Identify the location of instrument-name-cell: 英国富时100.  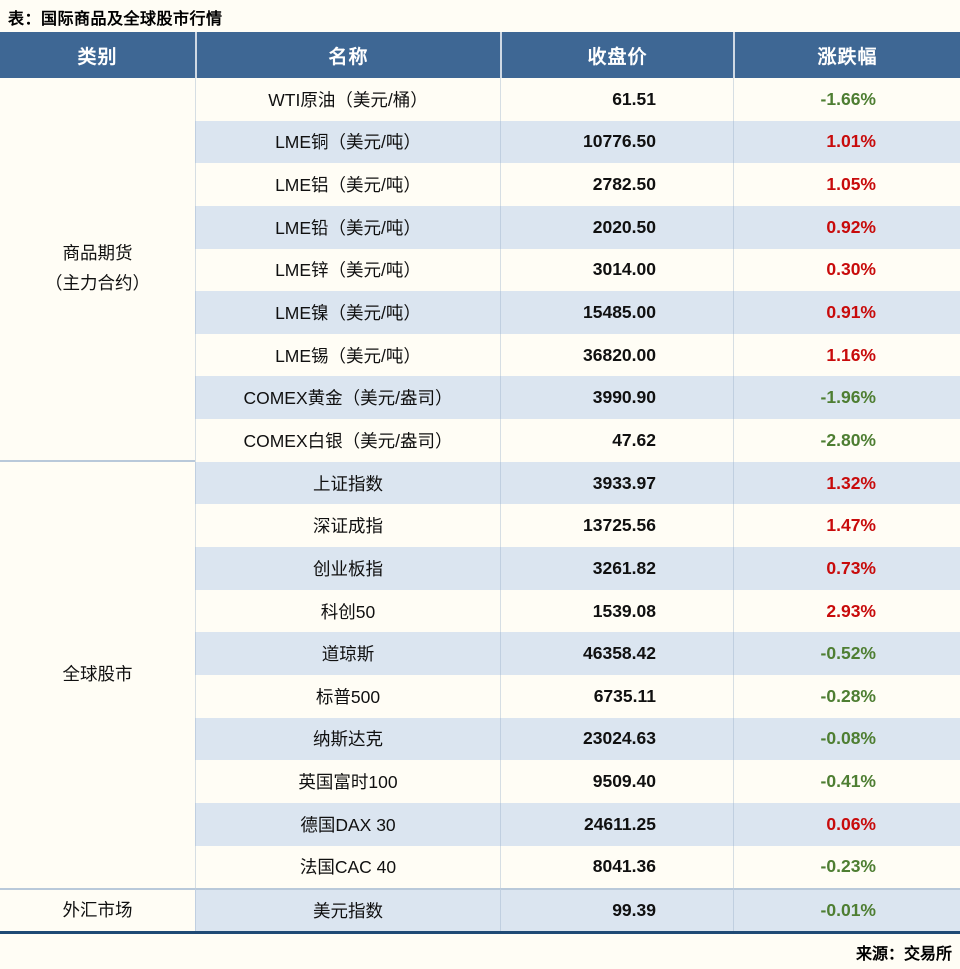
(347, 781).